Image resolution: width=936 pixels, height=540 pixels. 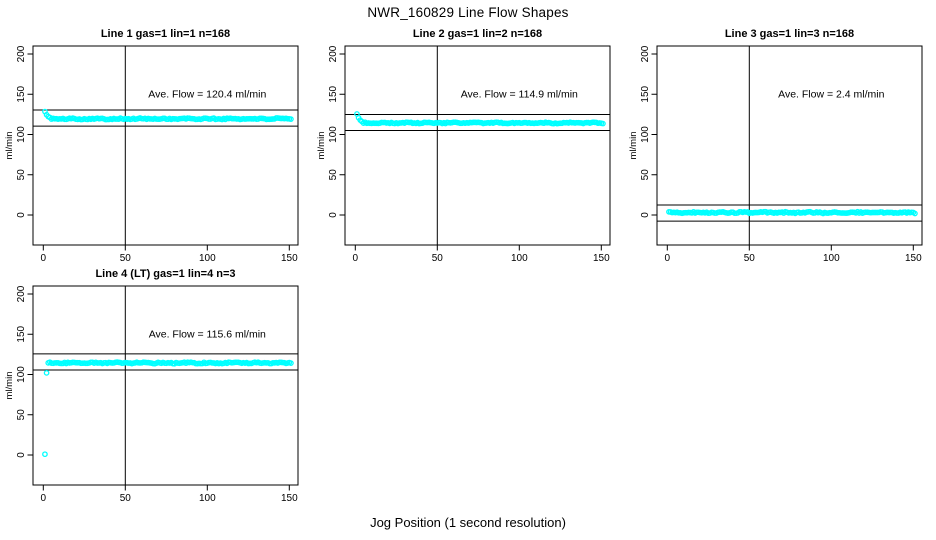 I want to click on svg-text: Ave. Flow = 120.4 ml/min, so click(x=207, y=94).